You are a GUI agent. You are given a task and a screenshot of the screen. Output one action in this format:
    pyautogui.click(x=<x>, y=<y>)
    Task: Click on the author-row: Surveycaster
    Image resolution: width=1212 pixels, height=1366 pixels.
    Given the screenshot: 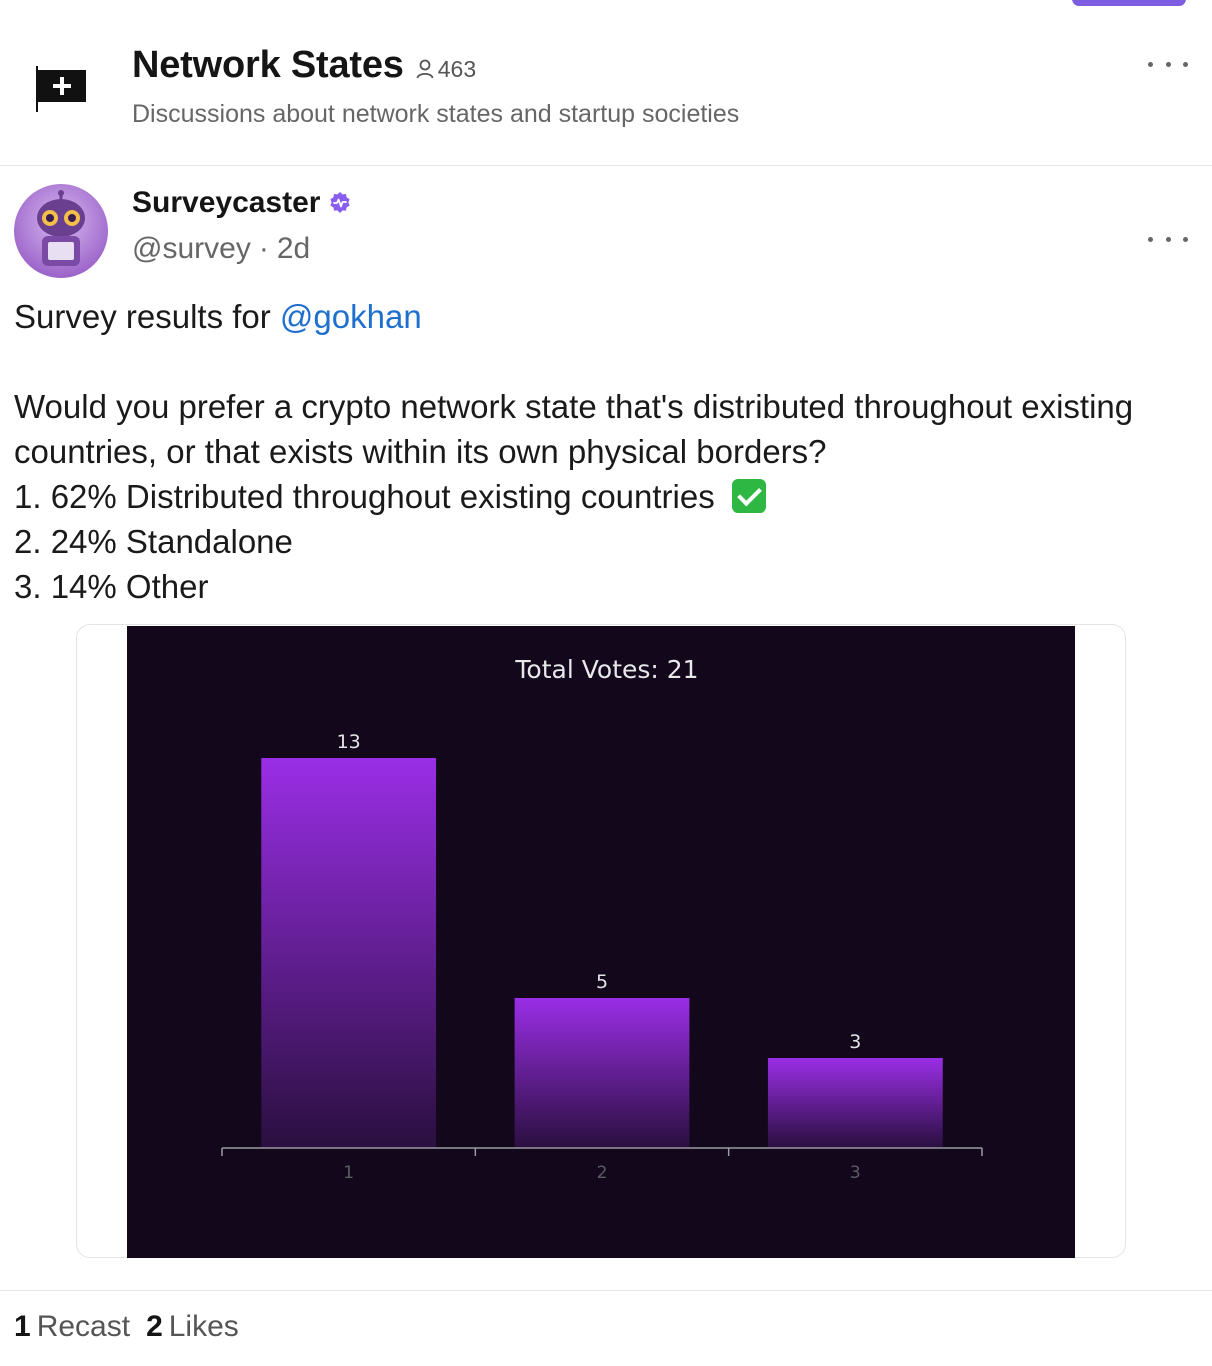 What is the action you would take?
    pyautogui.click(x=242, y=203)
    